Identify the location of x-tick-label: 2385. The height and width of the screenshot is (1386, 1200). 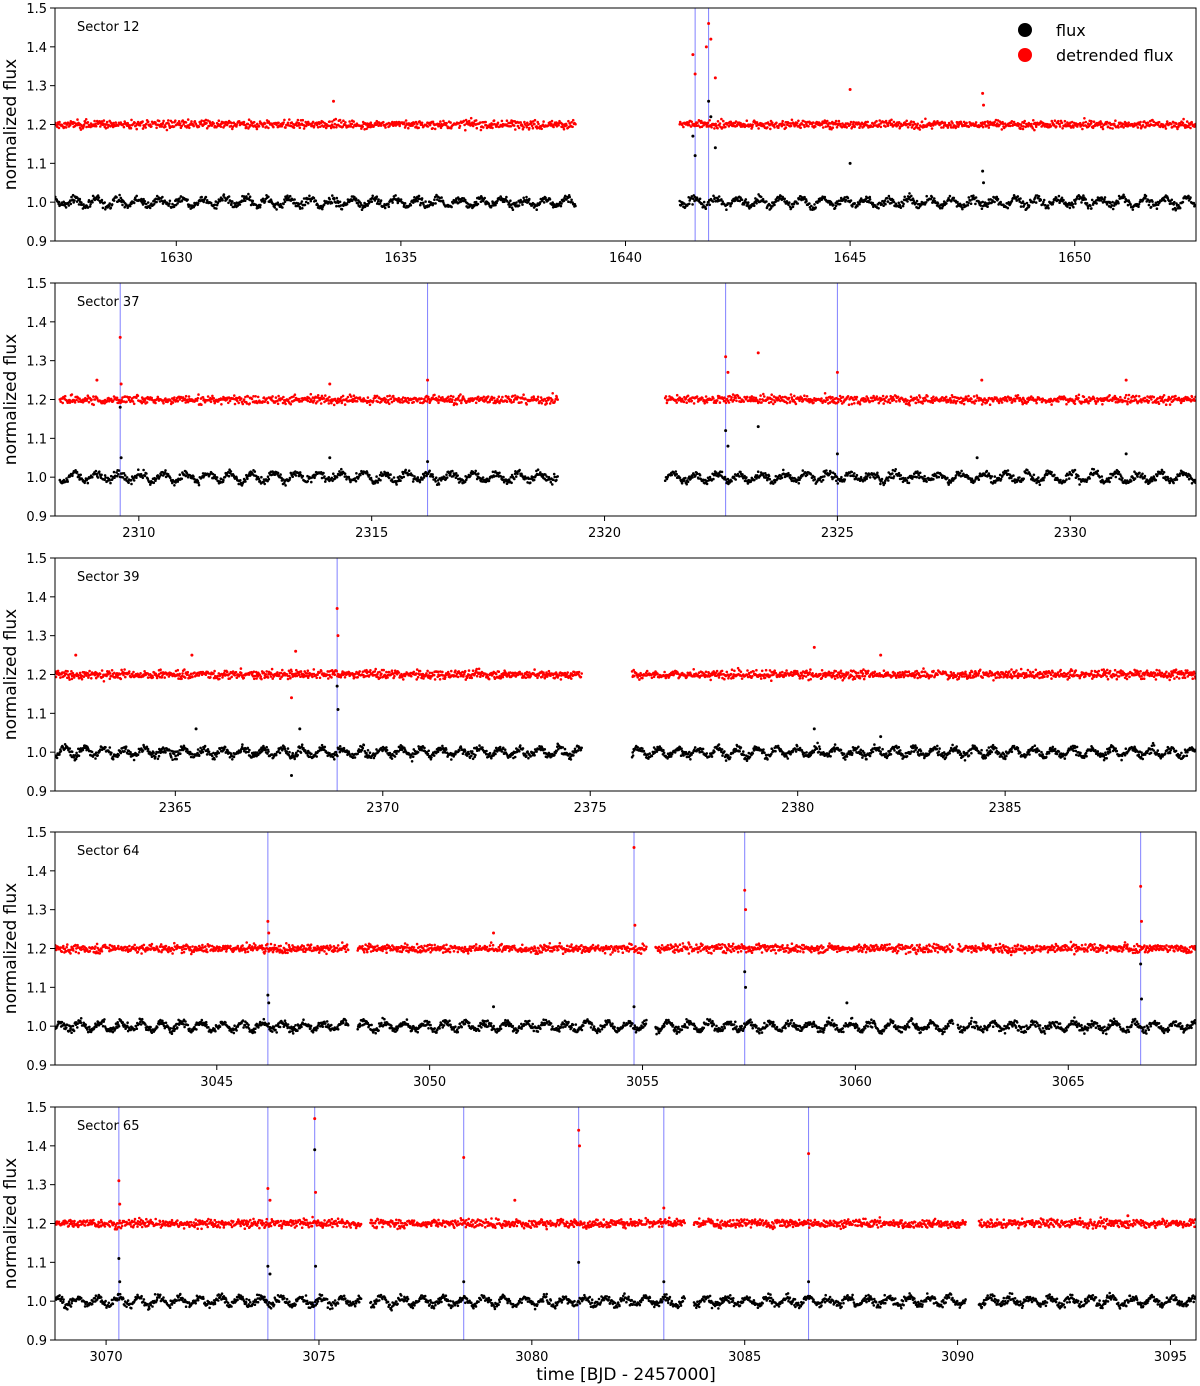
(1005, 808).